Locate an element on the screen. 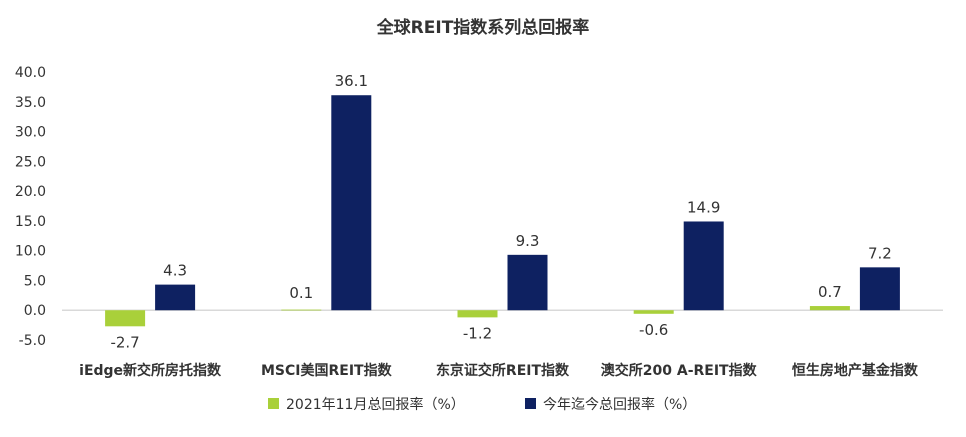 Image resolution: width=966 pixels, height=437 pixels. y-tick-label: 25.0 is located at coordinates (30, 162).